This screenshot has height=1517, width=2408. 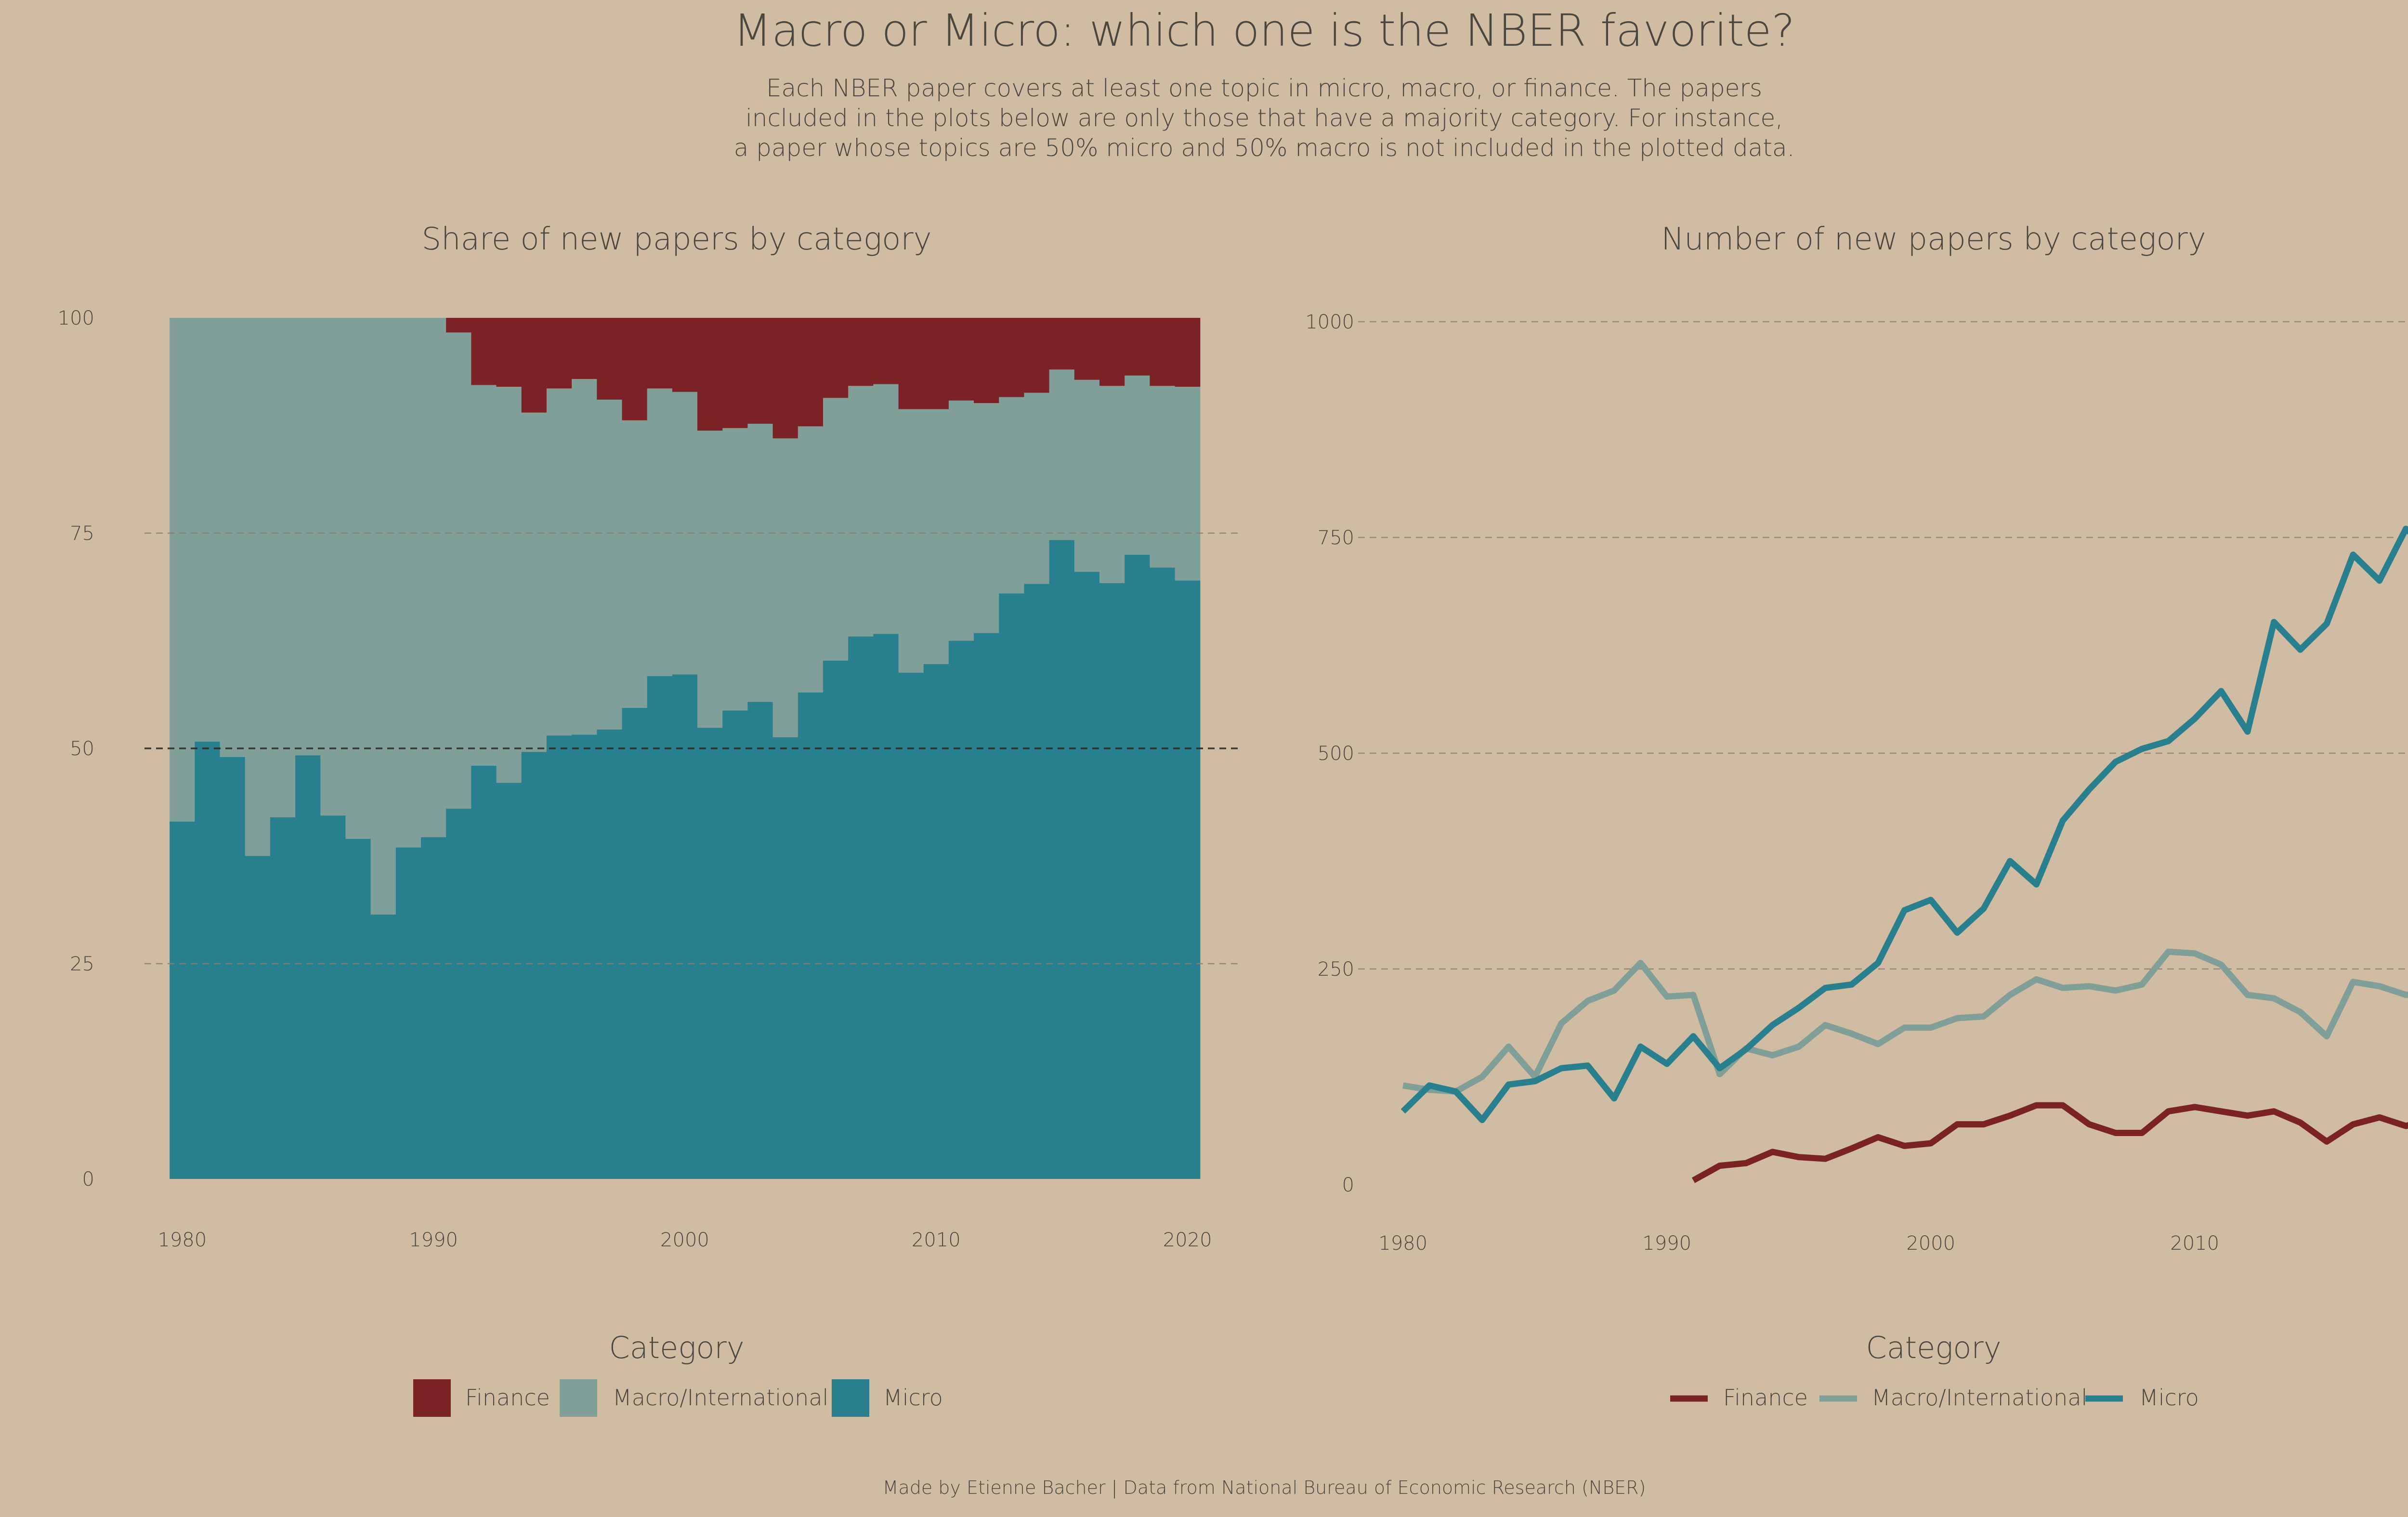 What do you see at coordinates (458, 325) in the screenshot?
I see `share-bar-finance-1991` at bounding box center [458, 325].